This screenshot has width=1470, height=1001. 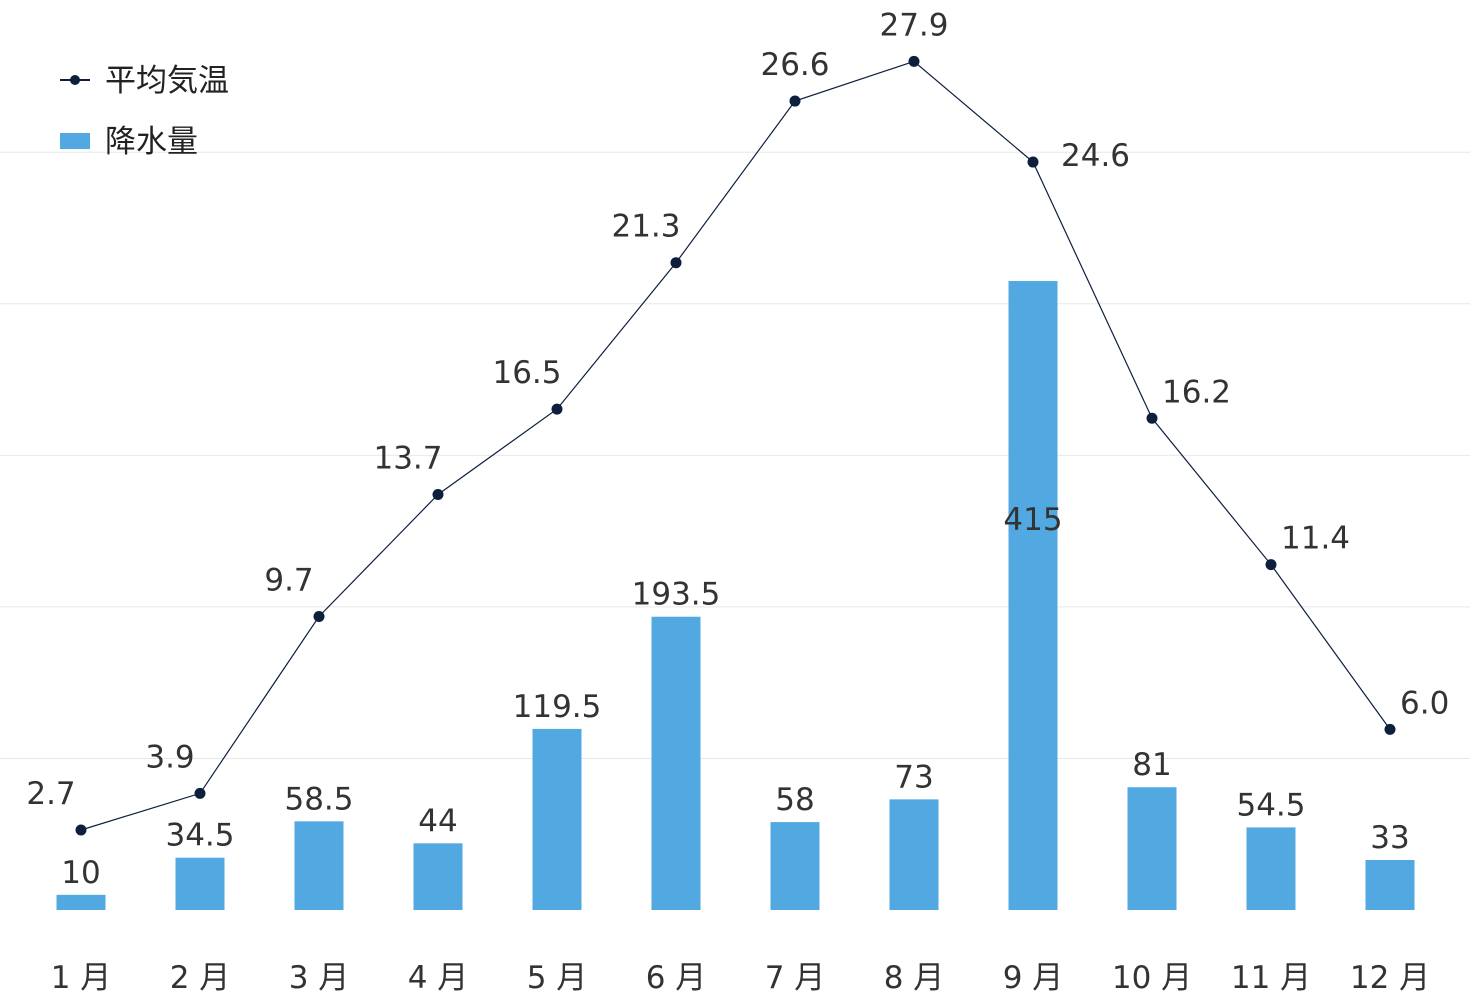 What do you see at coordinates (913, 777) in the screenshot?
I see `bar-label-8: 73` at bounding box center [913, 777].